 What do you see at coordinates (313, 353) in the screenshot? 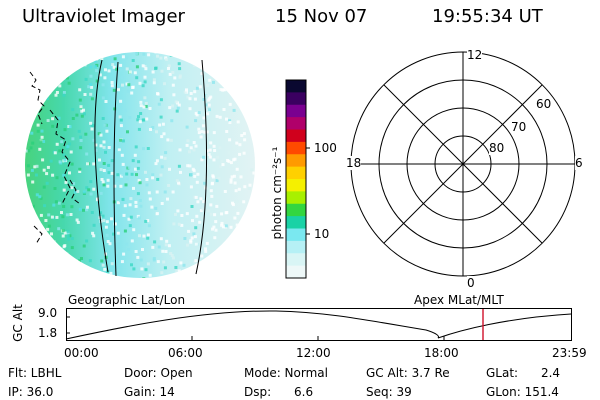
I see `timeline-tick-1200: 12:00` at bounding box center [313, 353].